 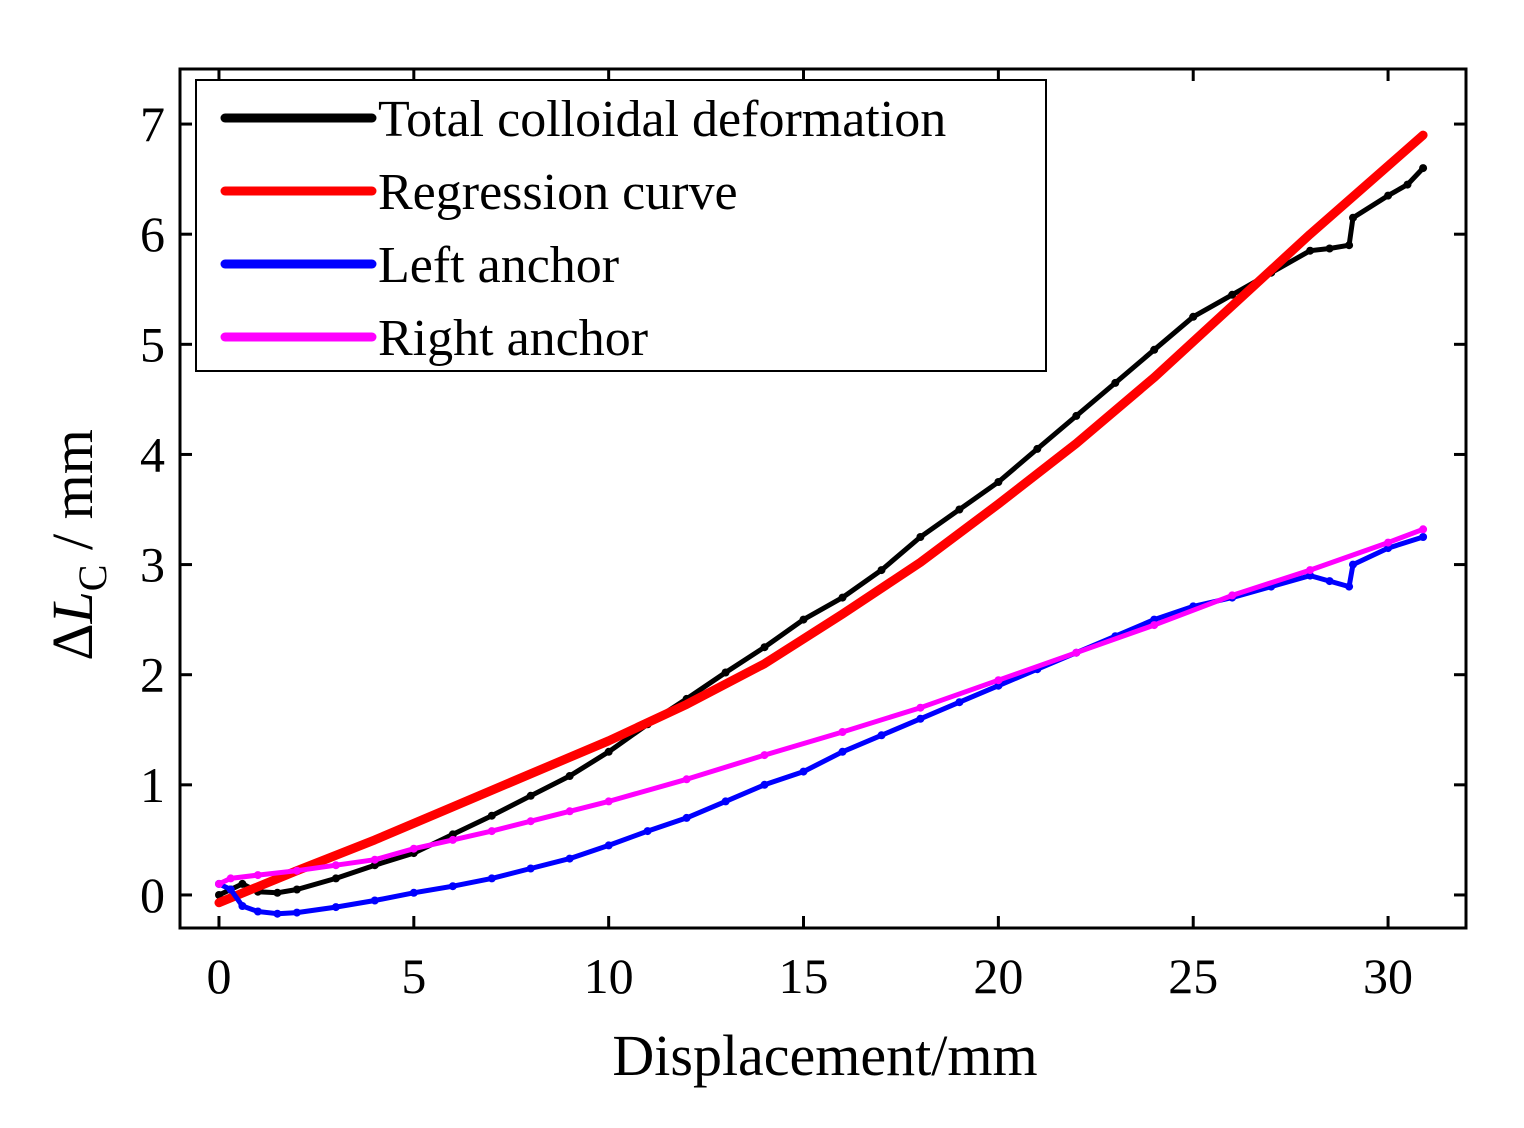 What do you see at coordinates (152, 234) in the screenshot?
I see `y-tick-label: 6` at bounding box center [152, 234].